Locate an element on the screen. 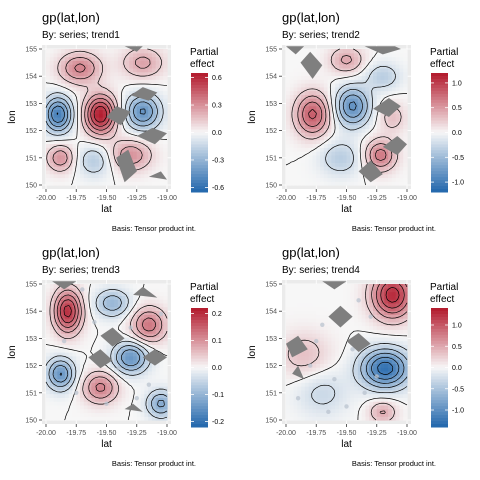 The width and height of the screenshot is (480, 480). plot-title: gp(lat,lon) is located at coordinates (311, 17).